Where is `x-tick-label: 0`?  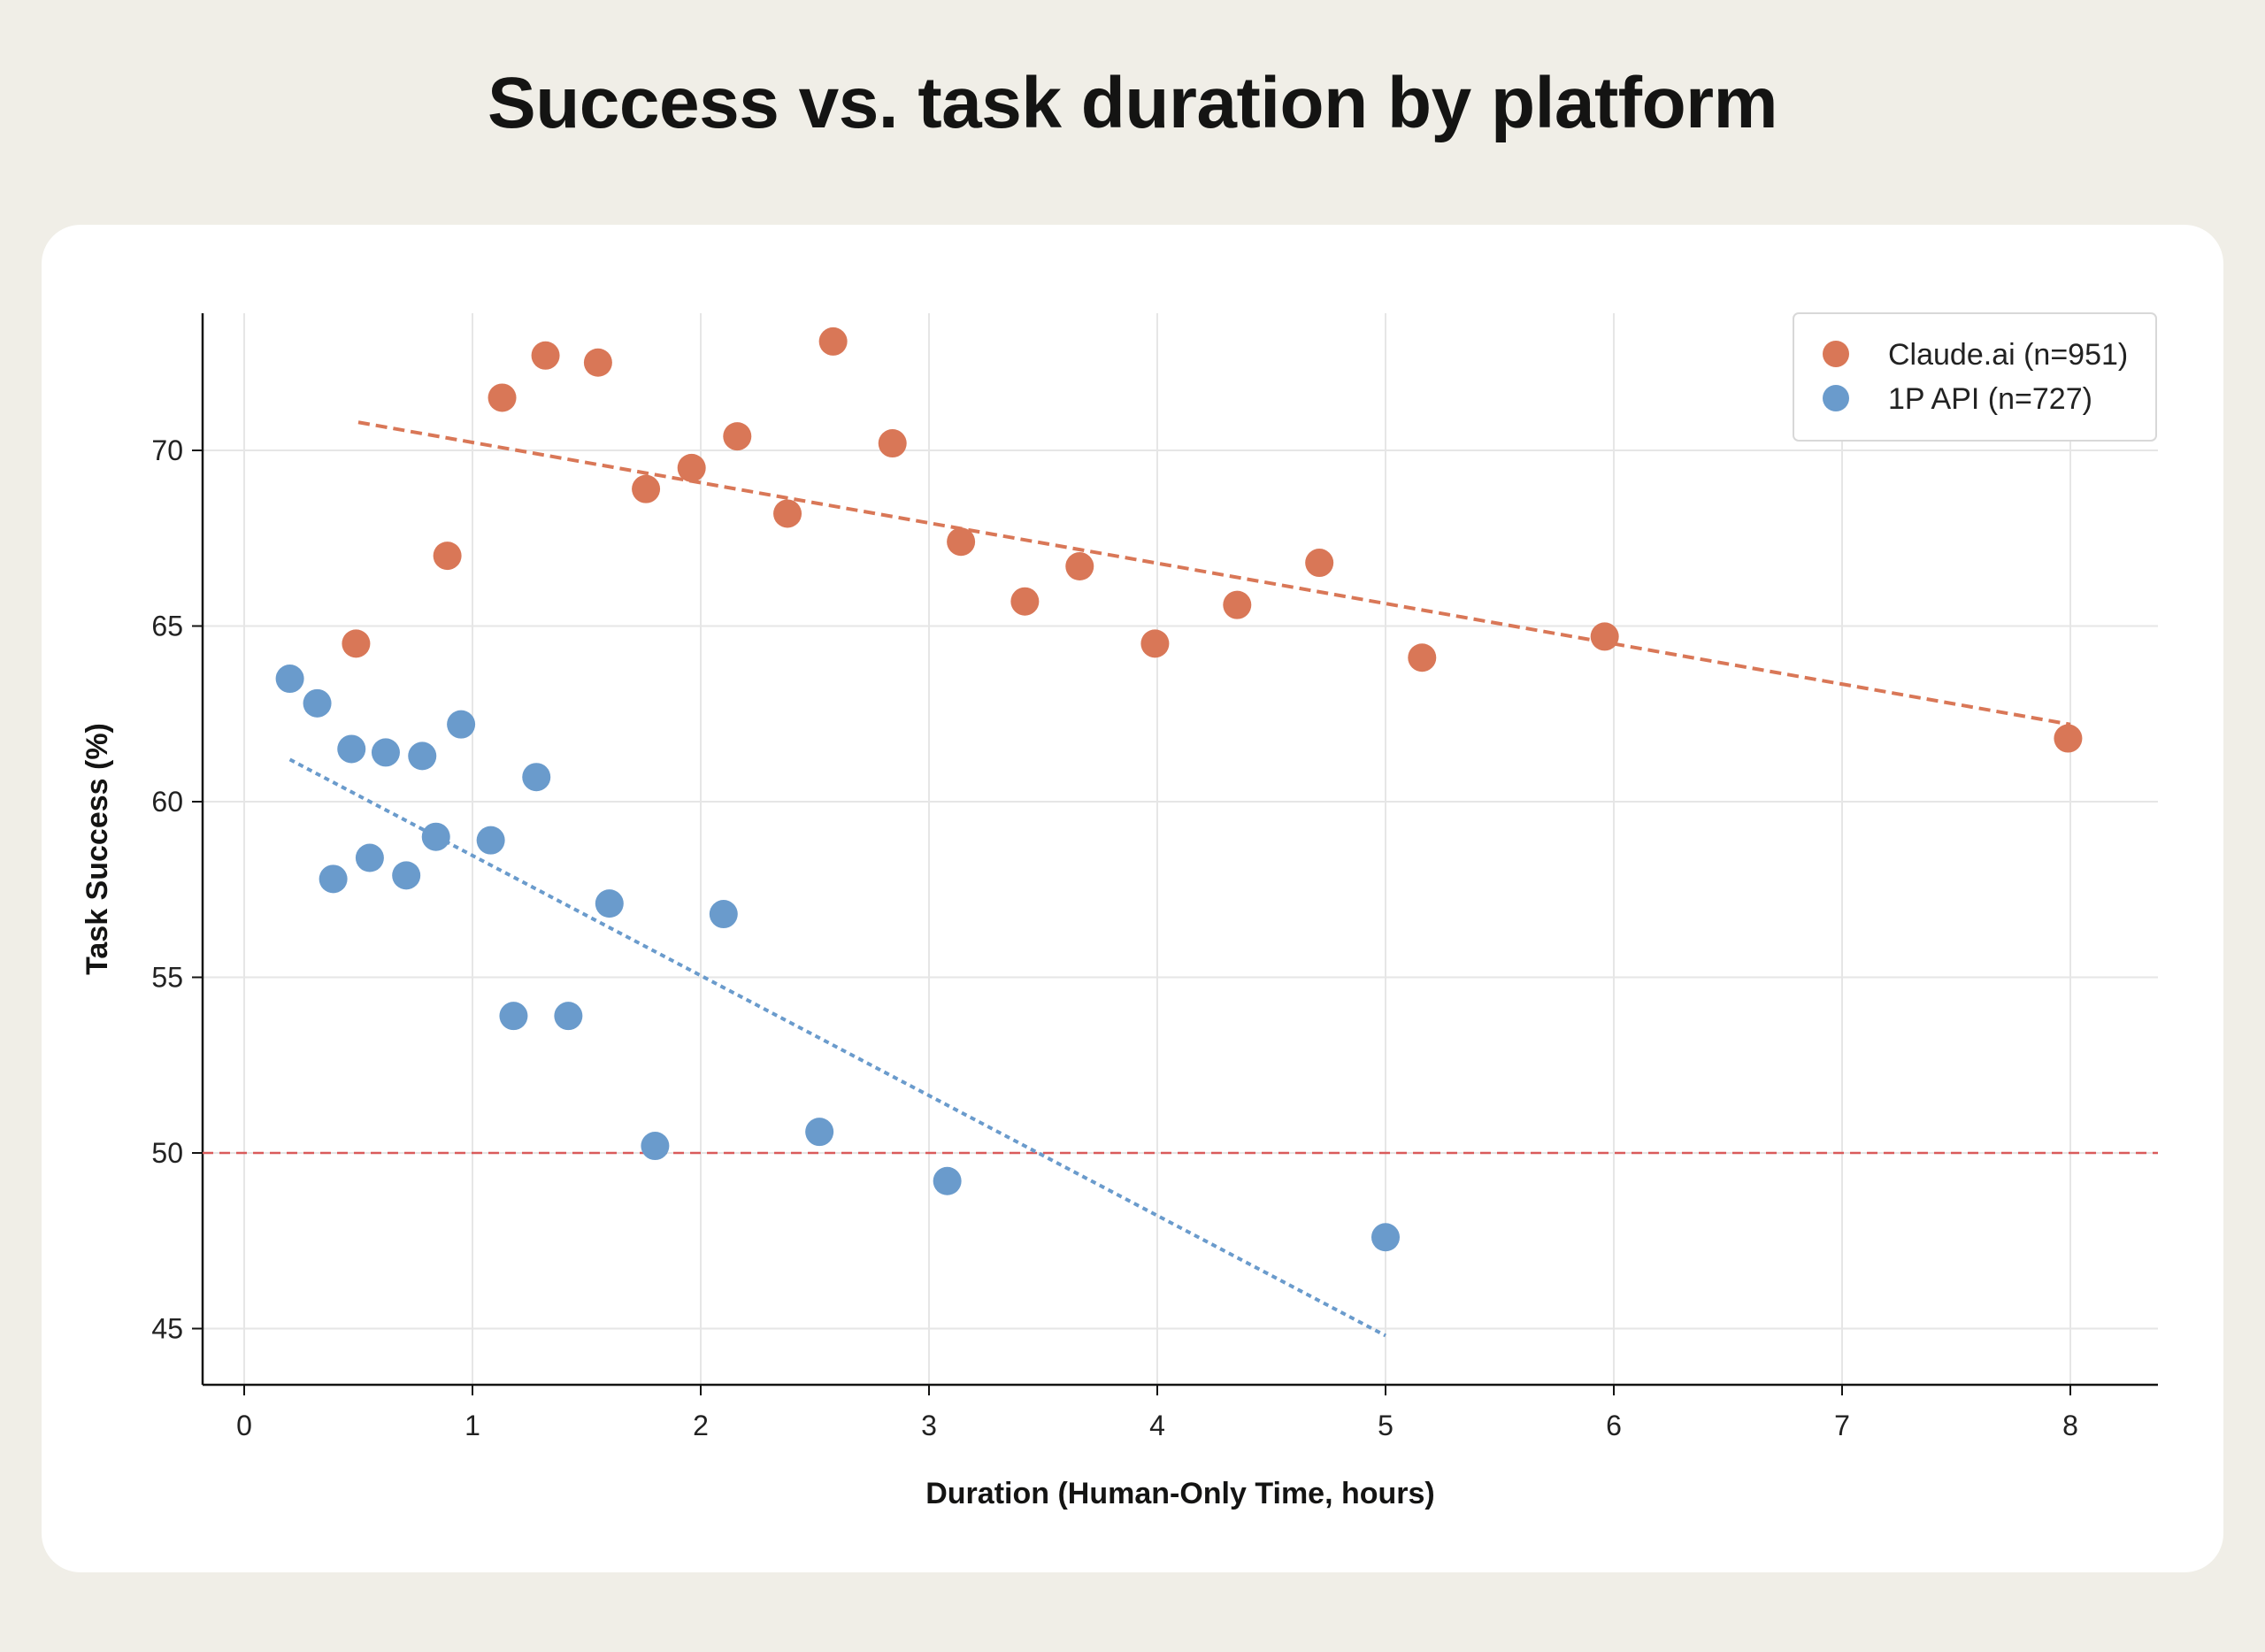 x-tick-label: 0 is located at coordinates (244, 1425).